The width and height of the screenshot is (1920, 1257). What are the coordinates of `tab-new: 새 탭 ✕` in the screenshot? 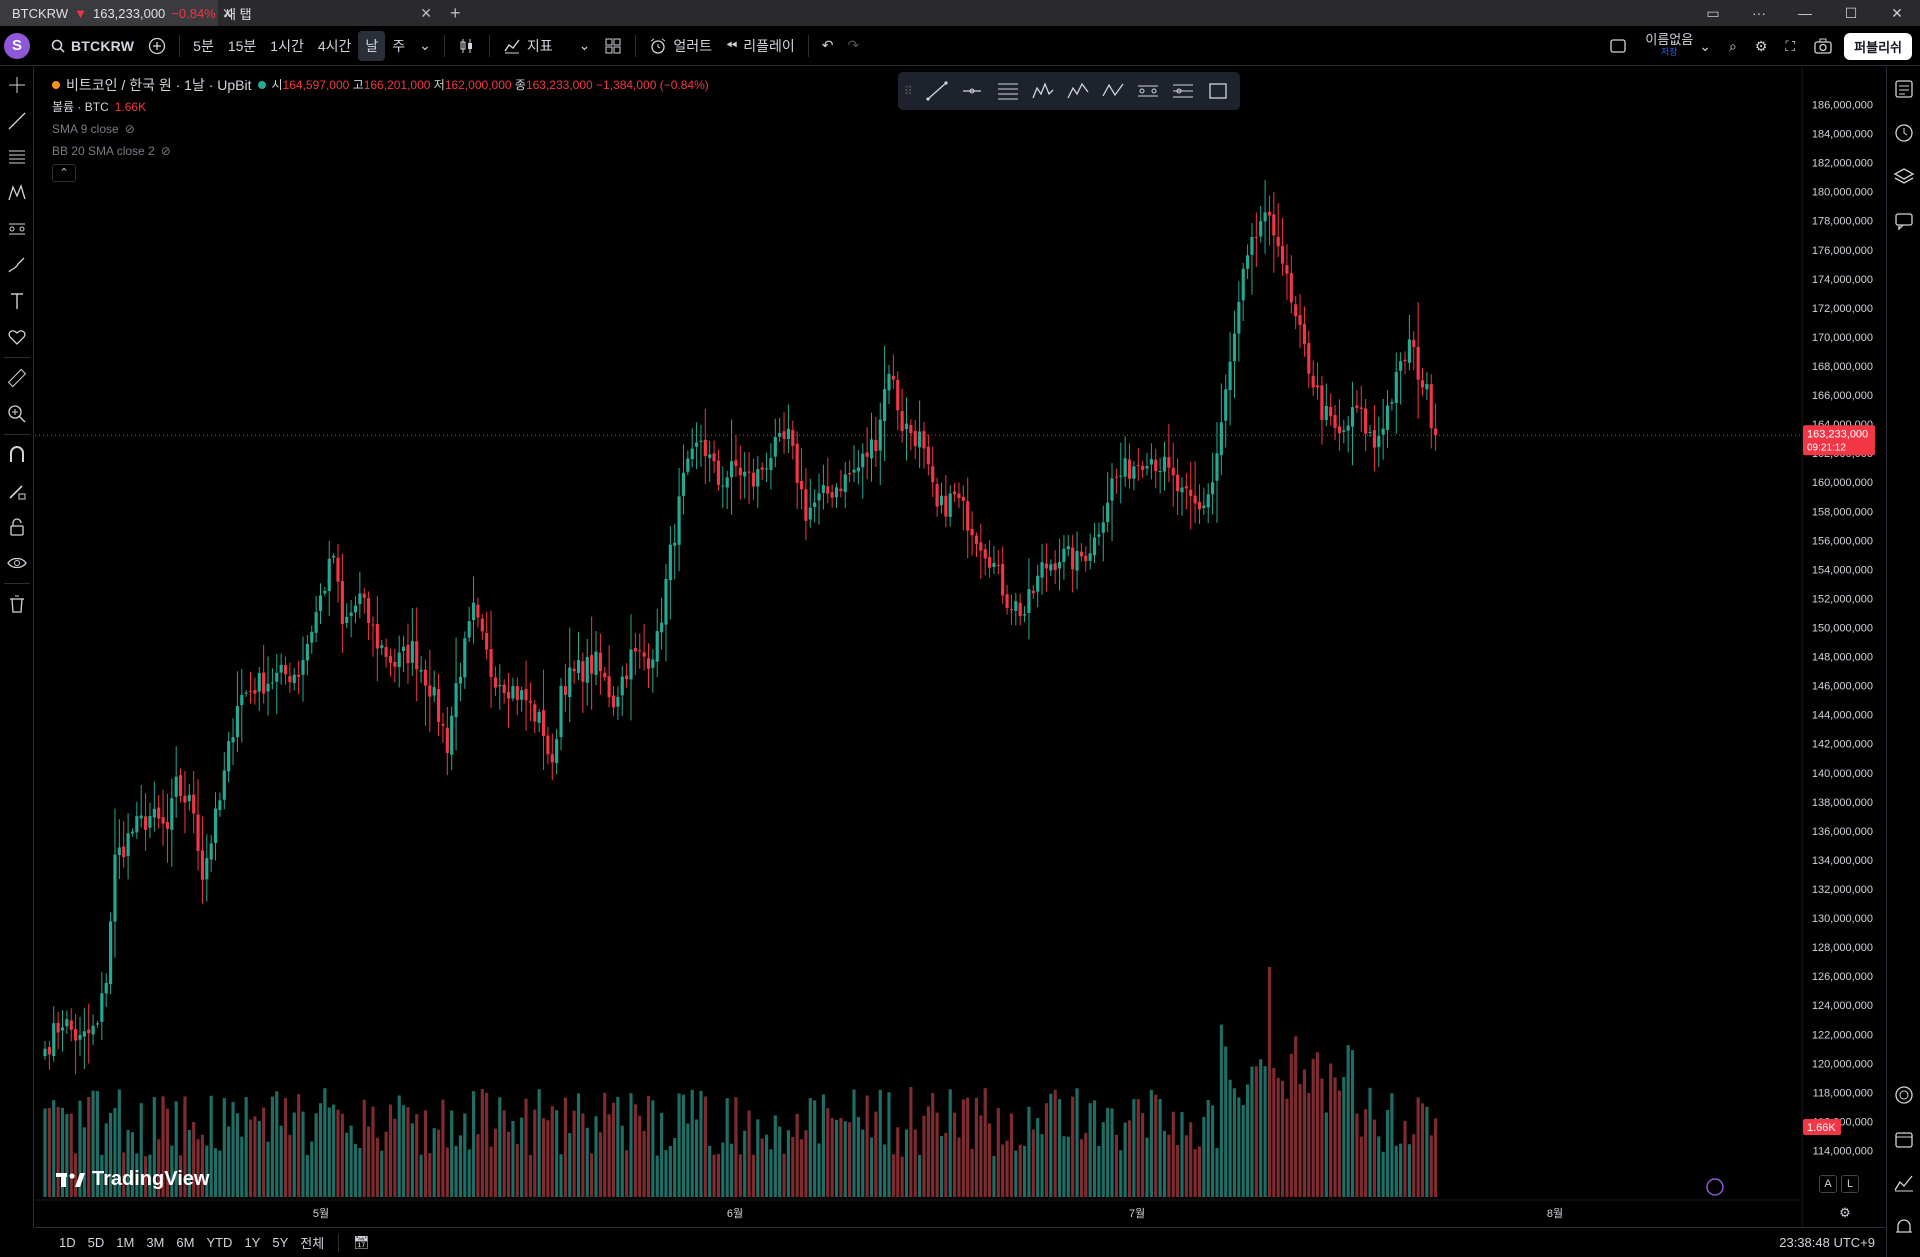 It's located at (330, 13).